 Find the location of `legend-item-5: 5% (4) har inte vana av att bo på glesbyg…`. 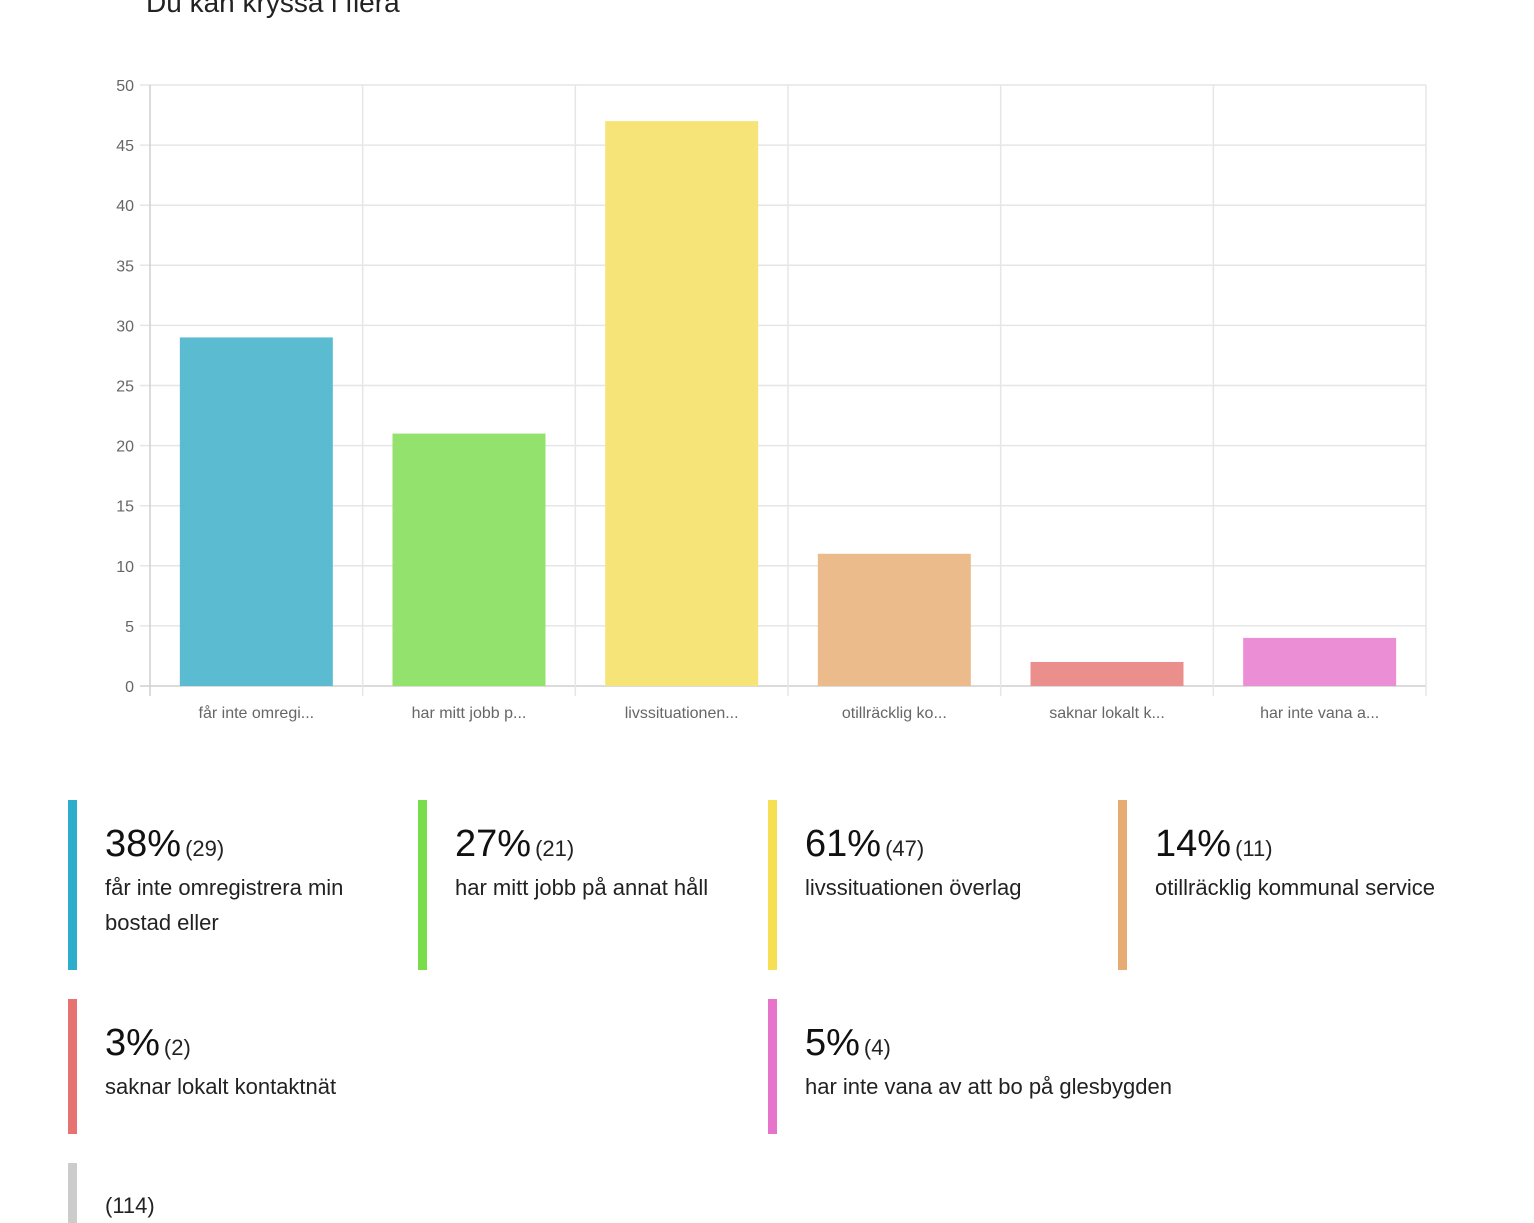

legend-item-5: 5% (4) har inte vana av att bo på glesbyg… is located at coordinates (1068, 1066).